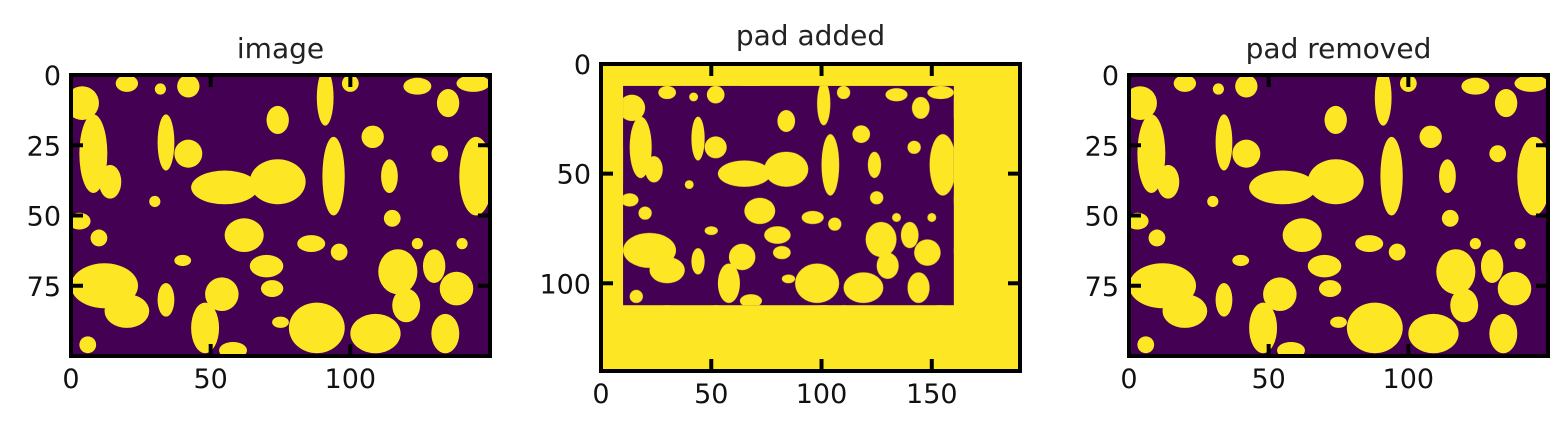 The image size is (1568, 434). What do you see at coordinates (565, 284) in the screenshot?
I see `y-tick-label: 100` at bounding box center [565, 284].